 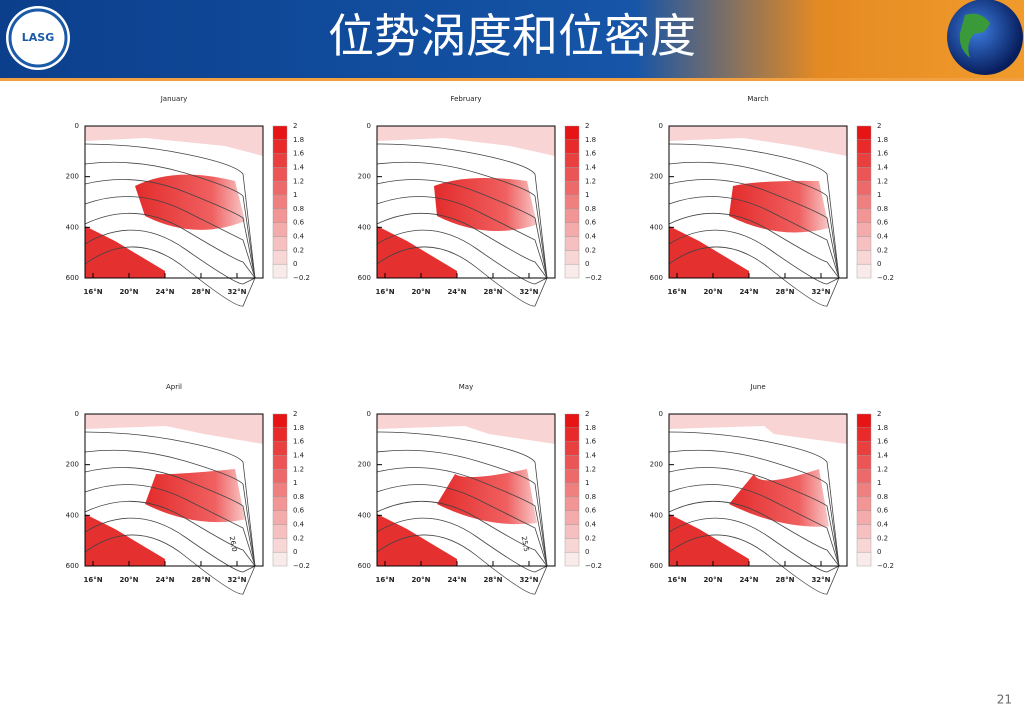 I want to click on shading-low, so click(x=709, y=540).